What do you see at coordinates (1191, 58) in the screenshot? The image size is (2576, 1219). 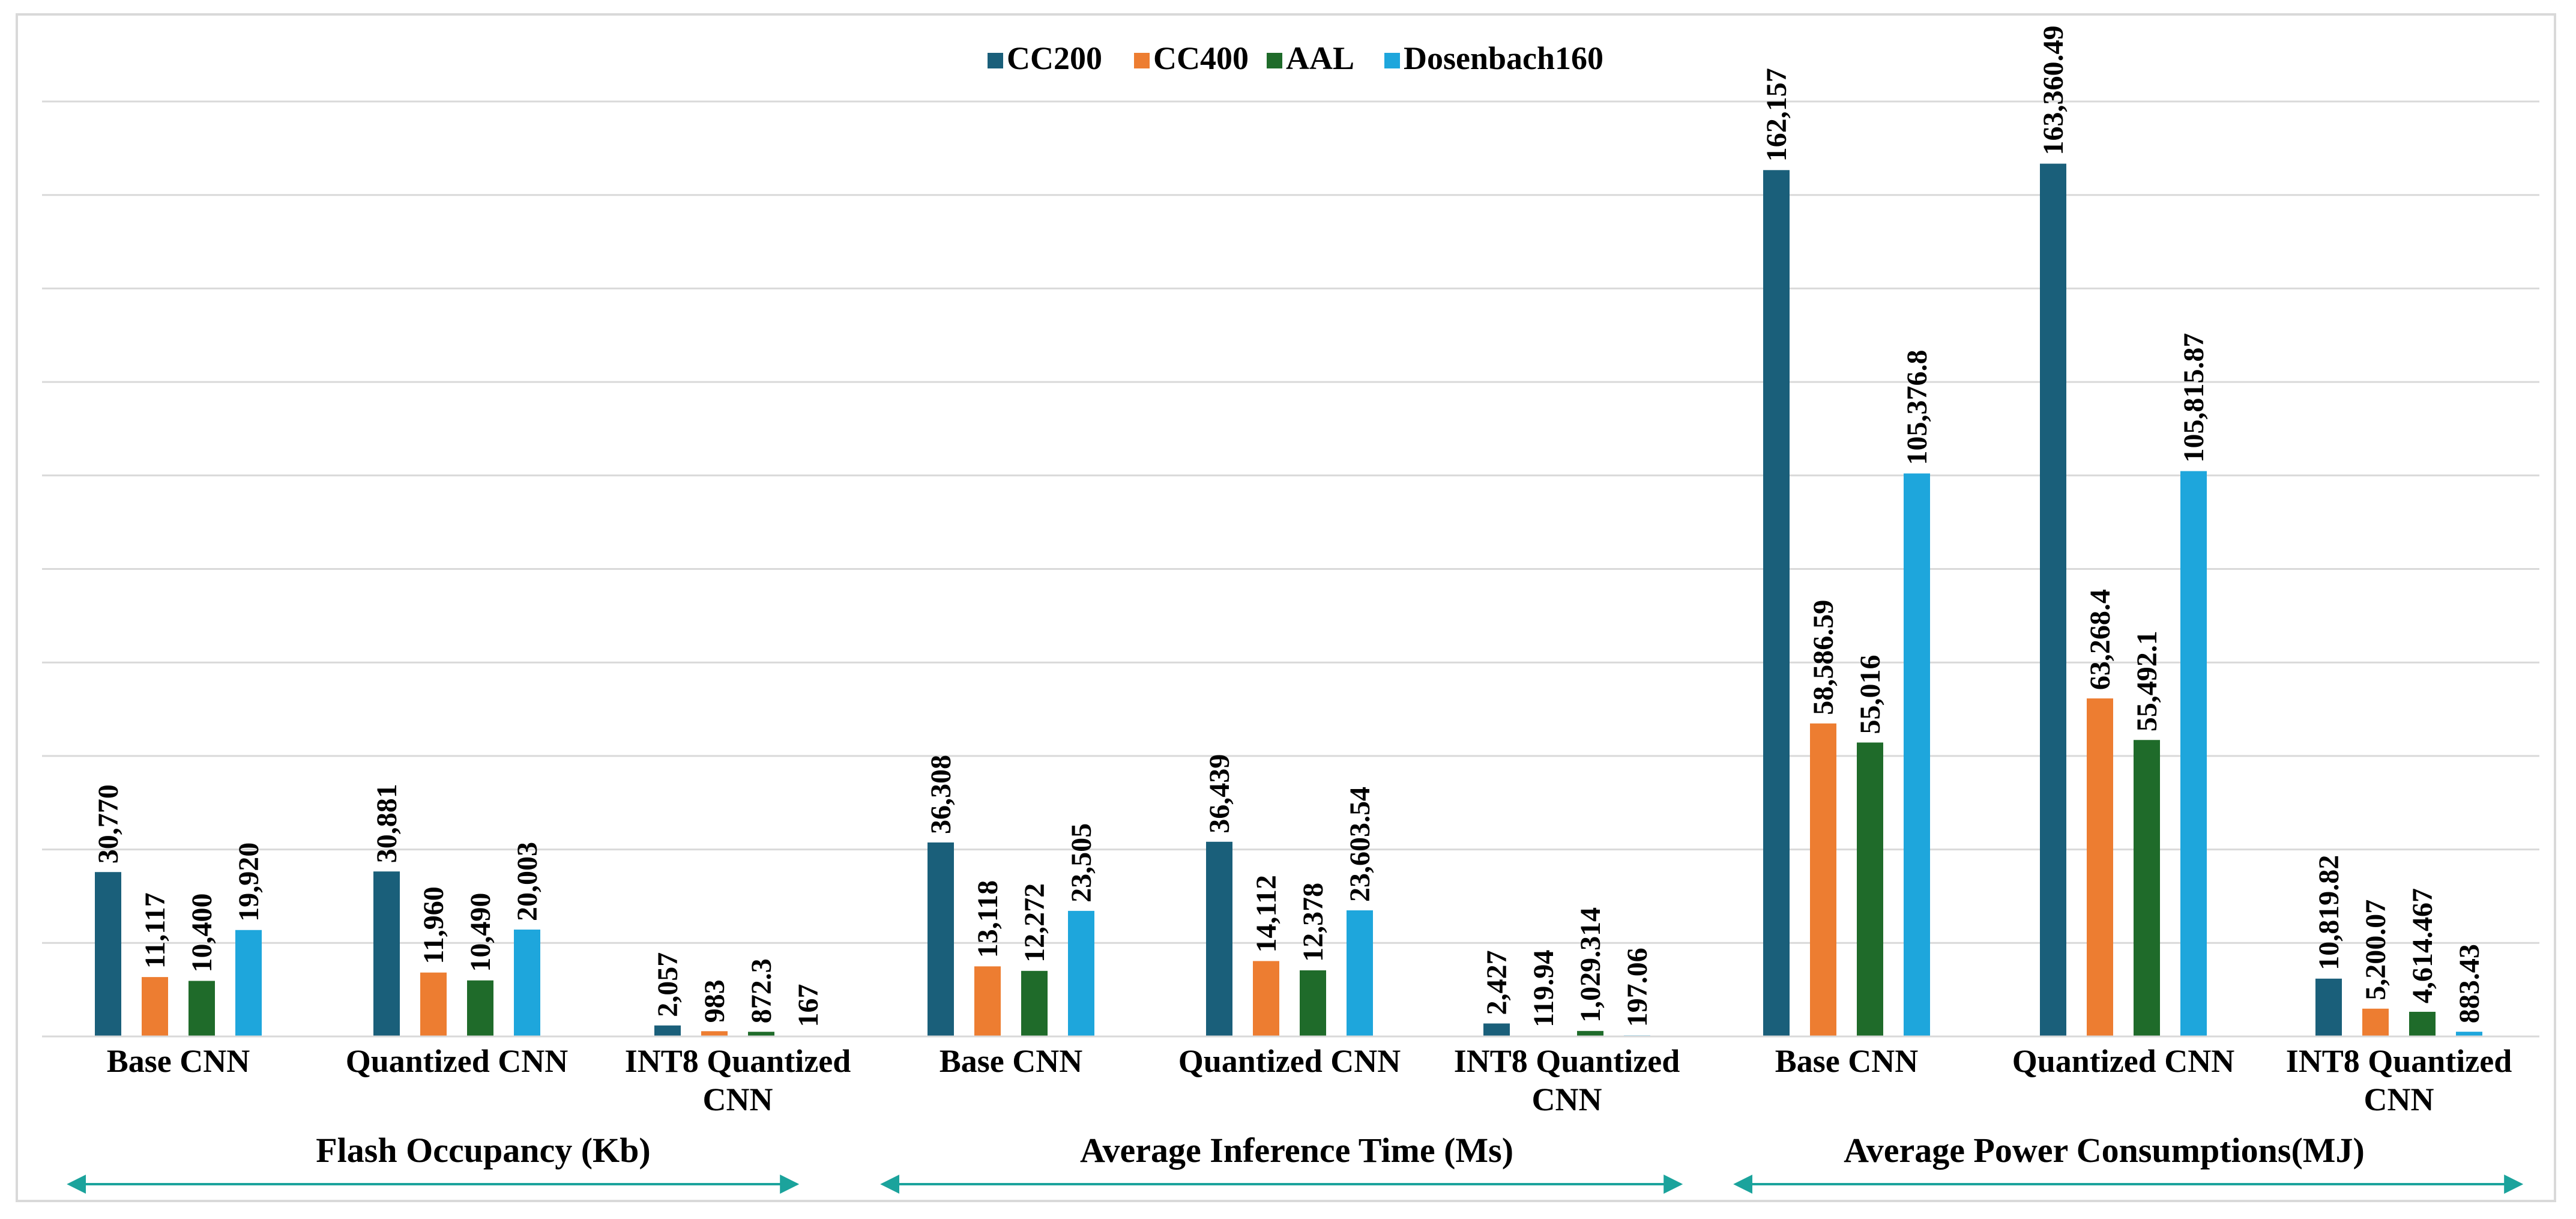 I see `legend-item-cc400: CC400` at bounding box center [1191, 58].